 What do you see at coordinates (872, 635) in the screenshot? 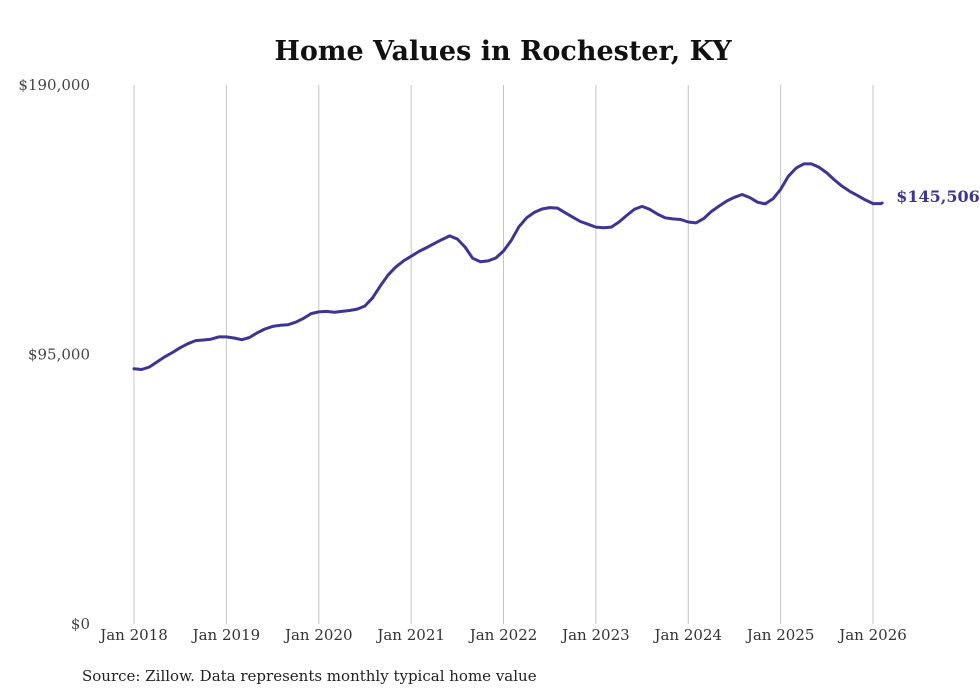
I see `x-tick-label: Jan 2026` at bounding box center [872, 635].